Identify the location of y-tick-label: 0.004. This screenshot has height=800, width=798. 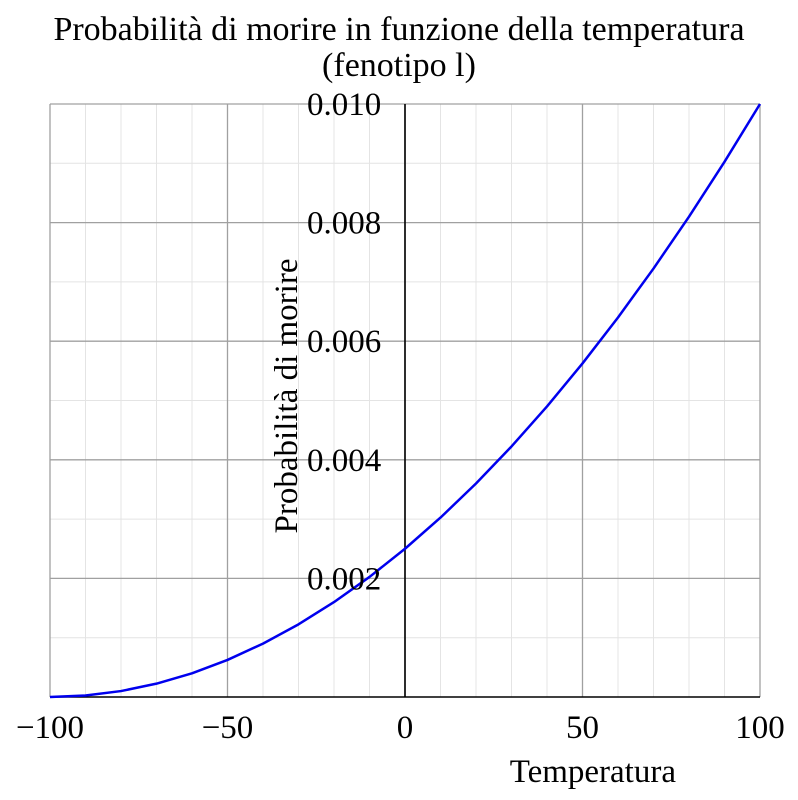
(344, 461).